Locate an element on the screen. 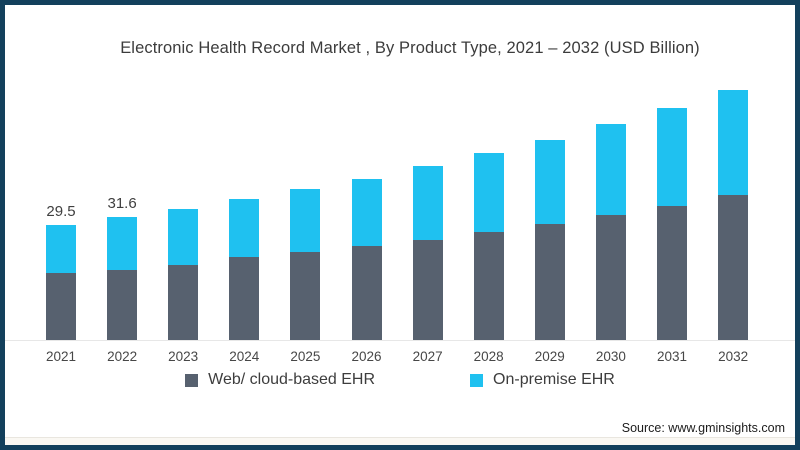  legend: Web/ cloud-based EHR On-premise EHR is located at coordinates (400, 380).